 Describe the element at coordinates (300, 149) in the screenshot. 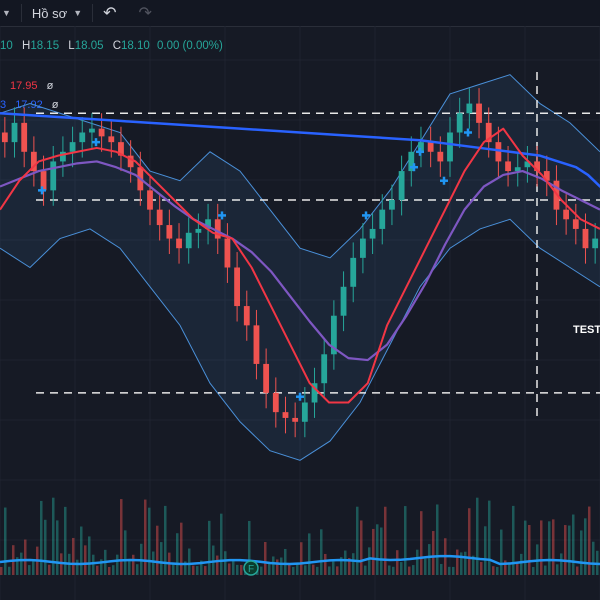

I see `ma-long-line` at that location.